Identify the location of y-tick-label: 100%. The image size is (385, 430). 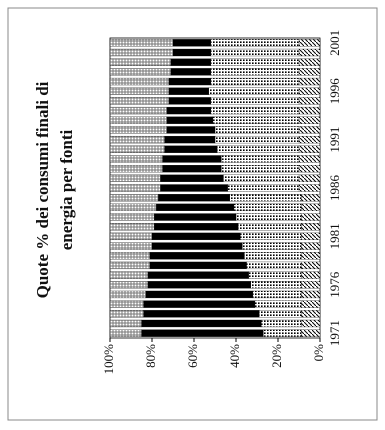
(108, 359).